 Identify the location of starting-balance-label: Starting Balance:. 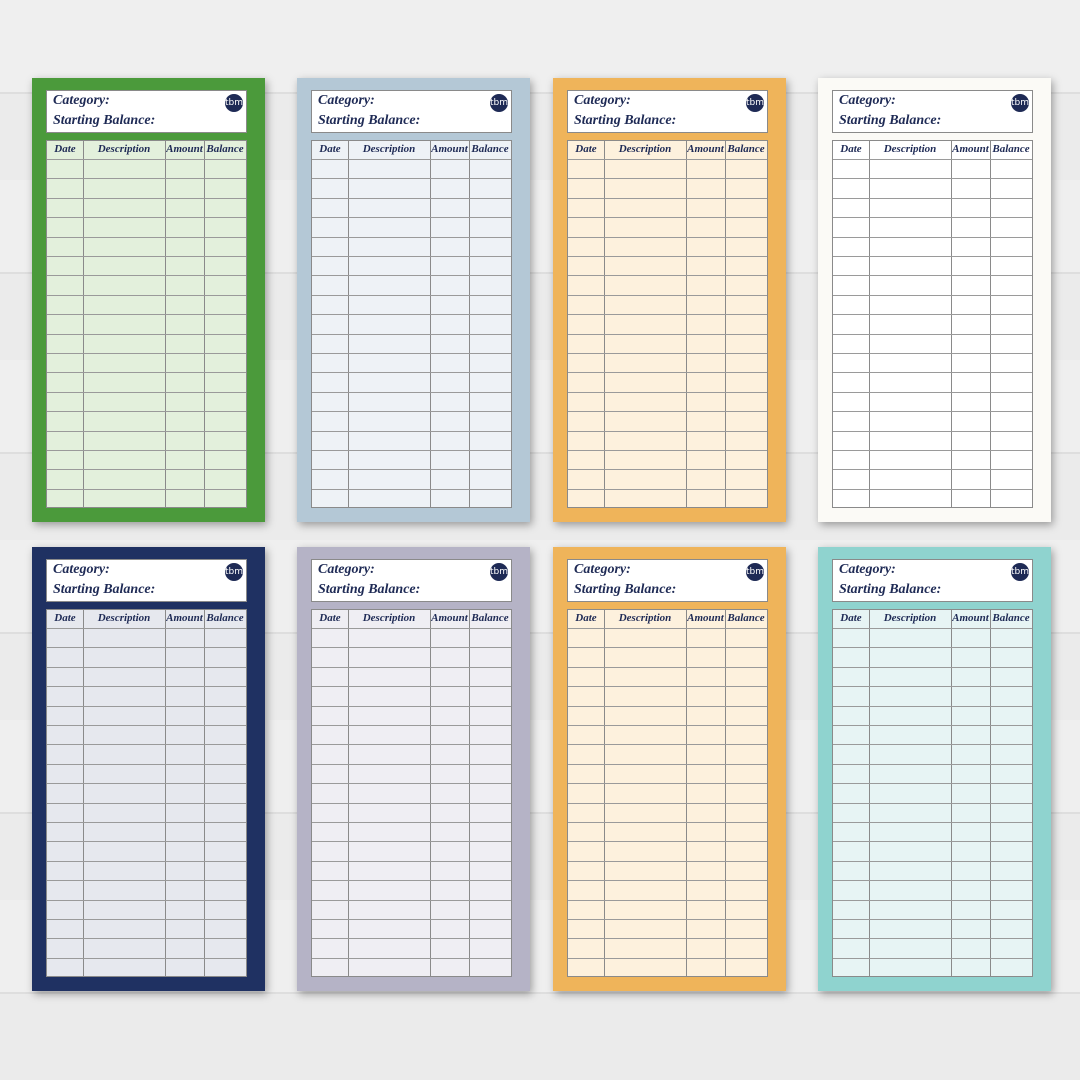
(104, 120).